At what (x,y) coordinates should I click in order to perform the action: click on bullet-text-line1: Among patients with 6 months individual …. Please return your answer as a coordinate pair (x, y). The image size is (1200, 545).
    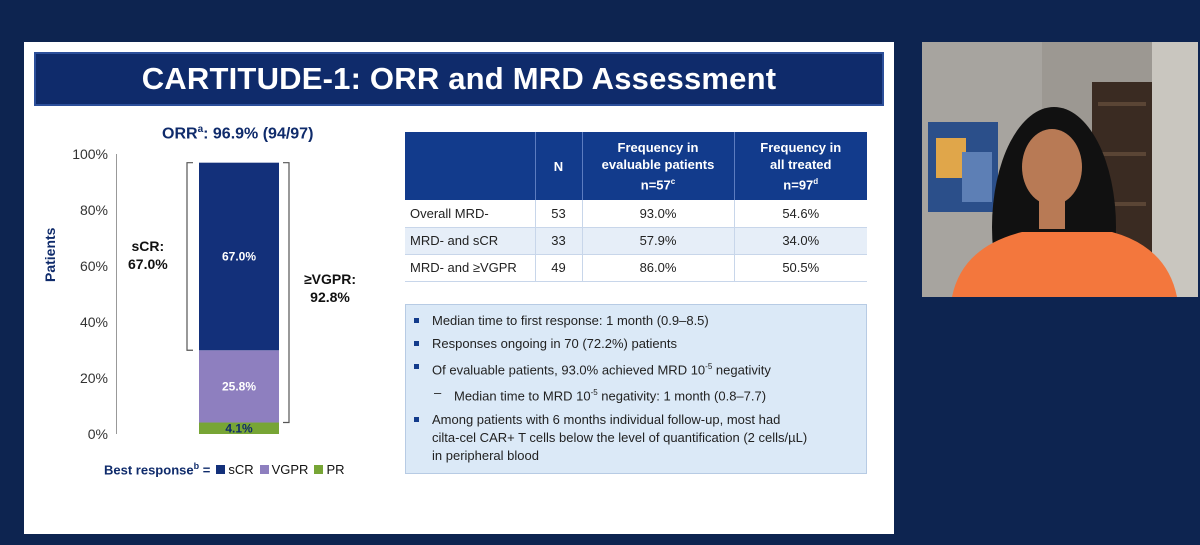
    Looking at the image, I should click on (606, 419).